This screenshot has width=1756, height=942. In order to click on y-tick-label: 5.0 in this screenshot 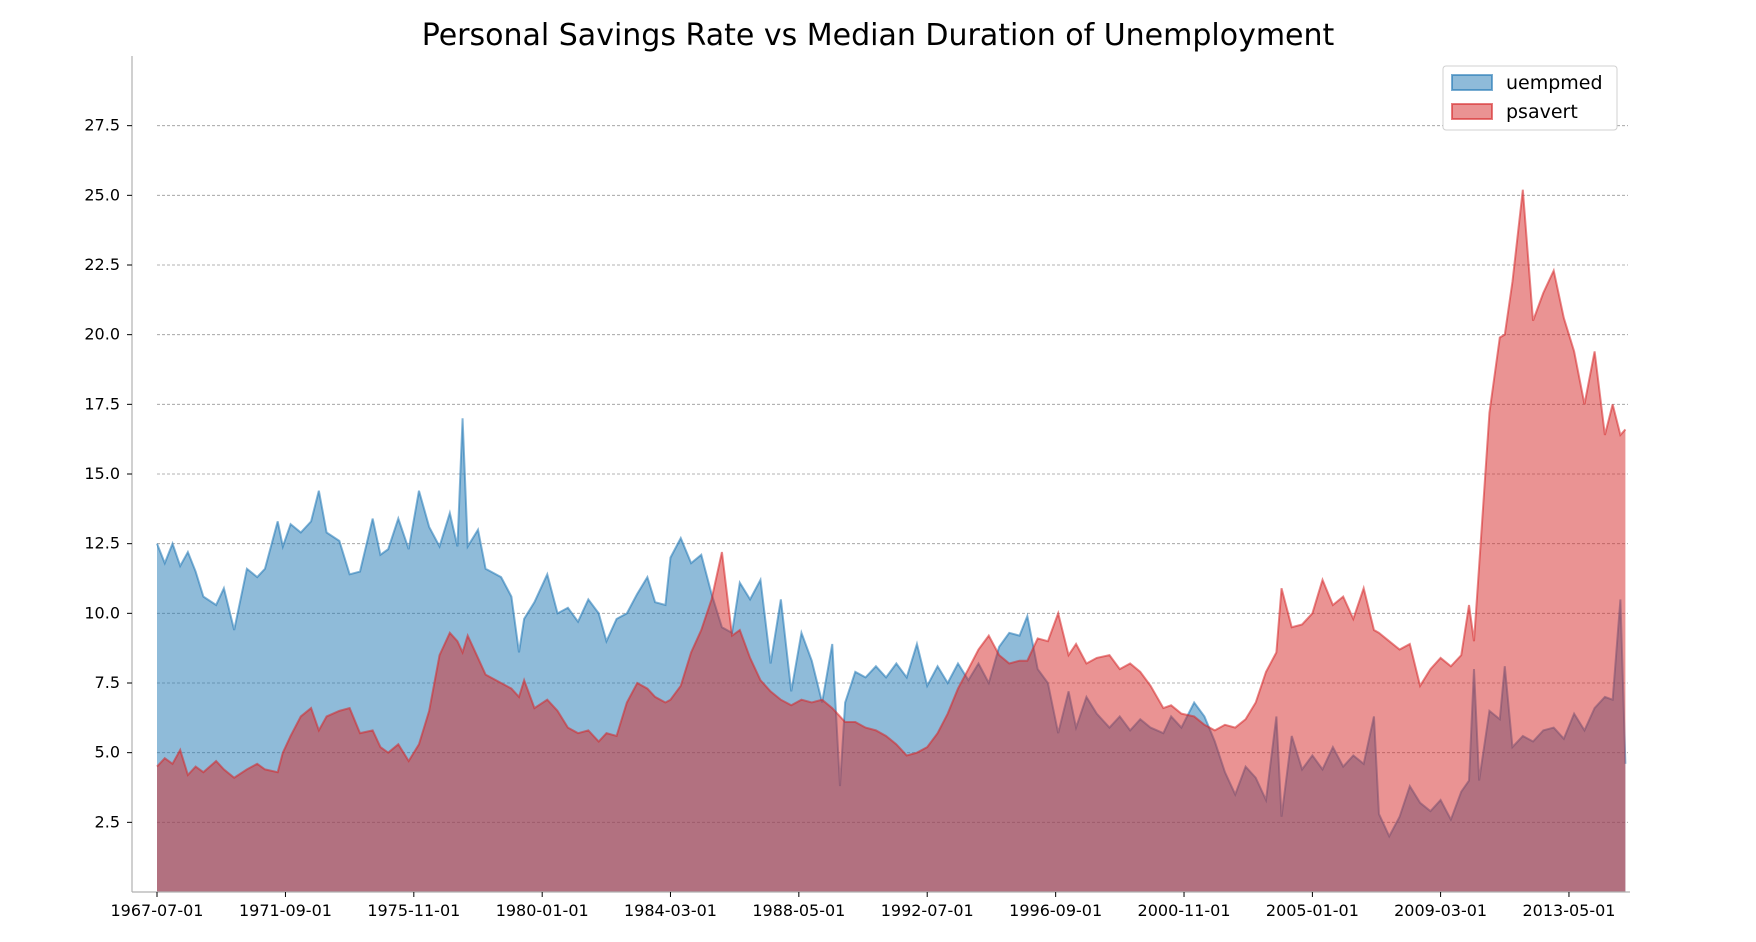, I will do `click(107, 752)`.